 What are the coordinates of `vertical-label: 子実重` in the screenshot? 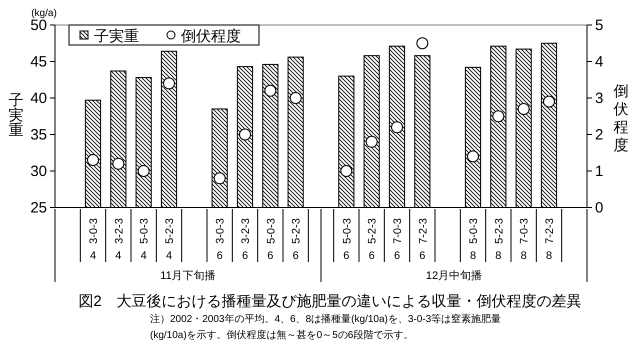 It's located at (16, 115).